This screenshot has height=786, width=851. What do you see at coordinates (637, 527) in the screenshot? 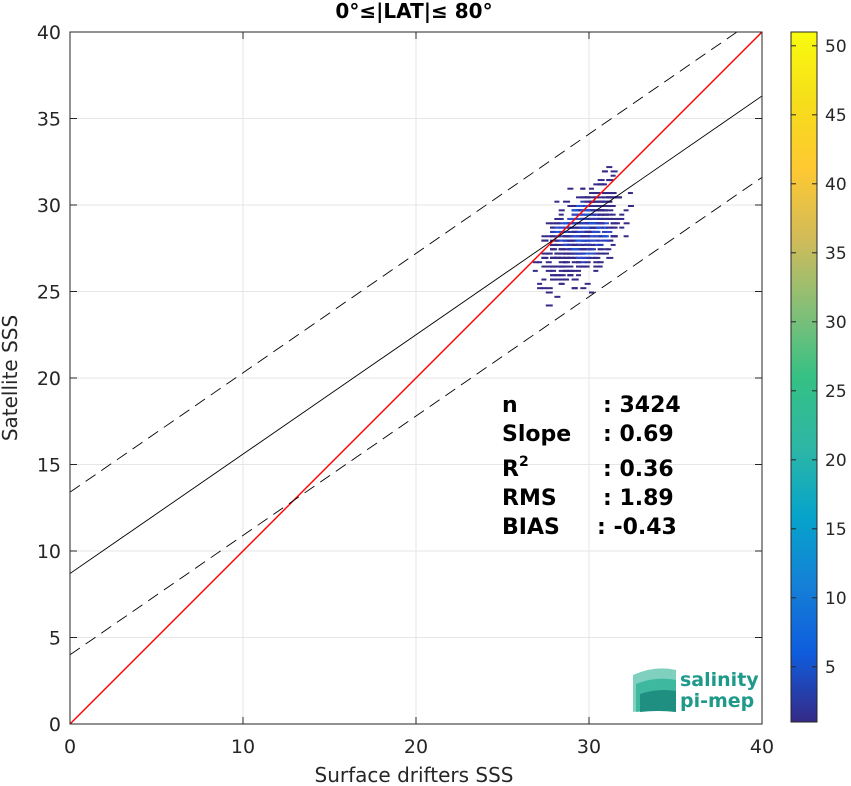
I see `stat-bias-value: : -0.43` at bounding box center [637, 527].